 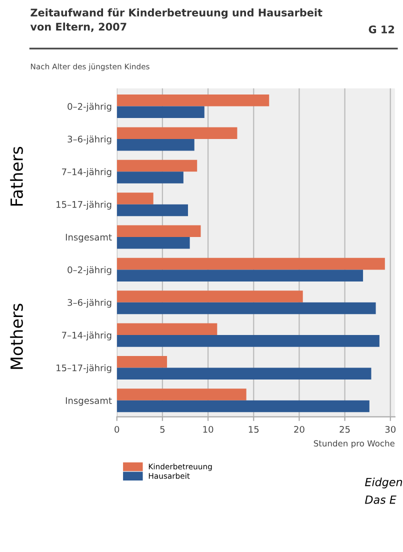 What do you see at coordinates (16, 176) in the screenshot?
I see `text: Fathers` at bounding box center [16, 176].